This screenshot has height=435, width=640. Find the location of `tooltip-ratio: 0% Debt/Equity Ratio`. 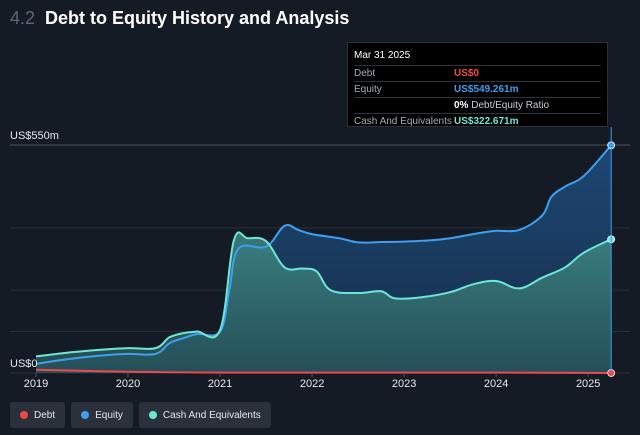

tooltip-ratio: 0% Debt/Equity Ratio is located at coordinates (501, 105).